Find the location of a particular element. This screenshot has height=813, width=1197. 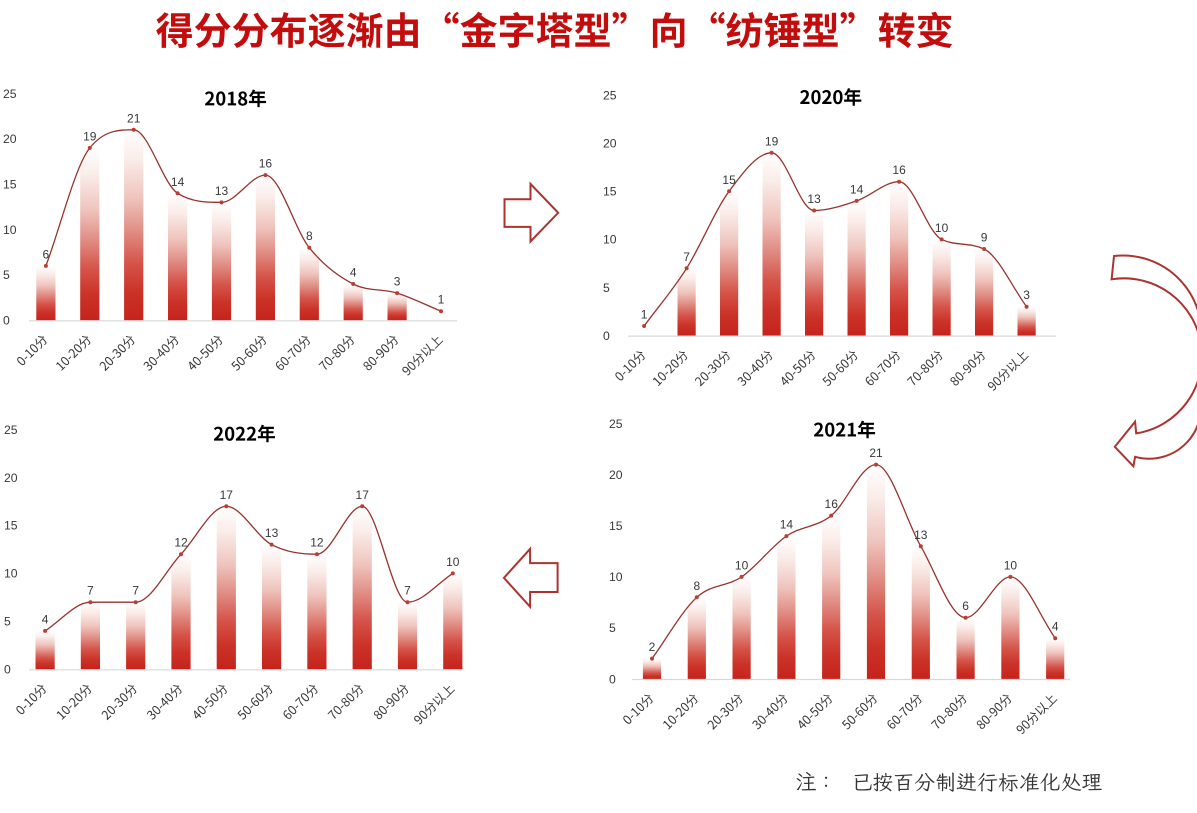

svg-text: 9 is located at coordinates (984, 238).